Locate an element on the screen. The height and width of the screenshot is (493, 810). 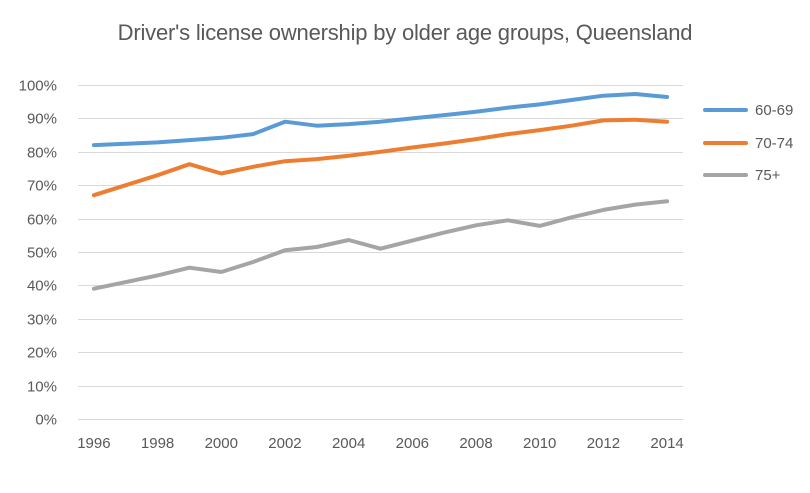
legend-item-60-69: 60-69 is located at coordinates (748, 110).